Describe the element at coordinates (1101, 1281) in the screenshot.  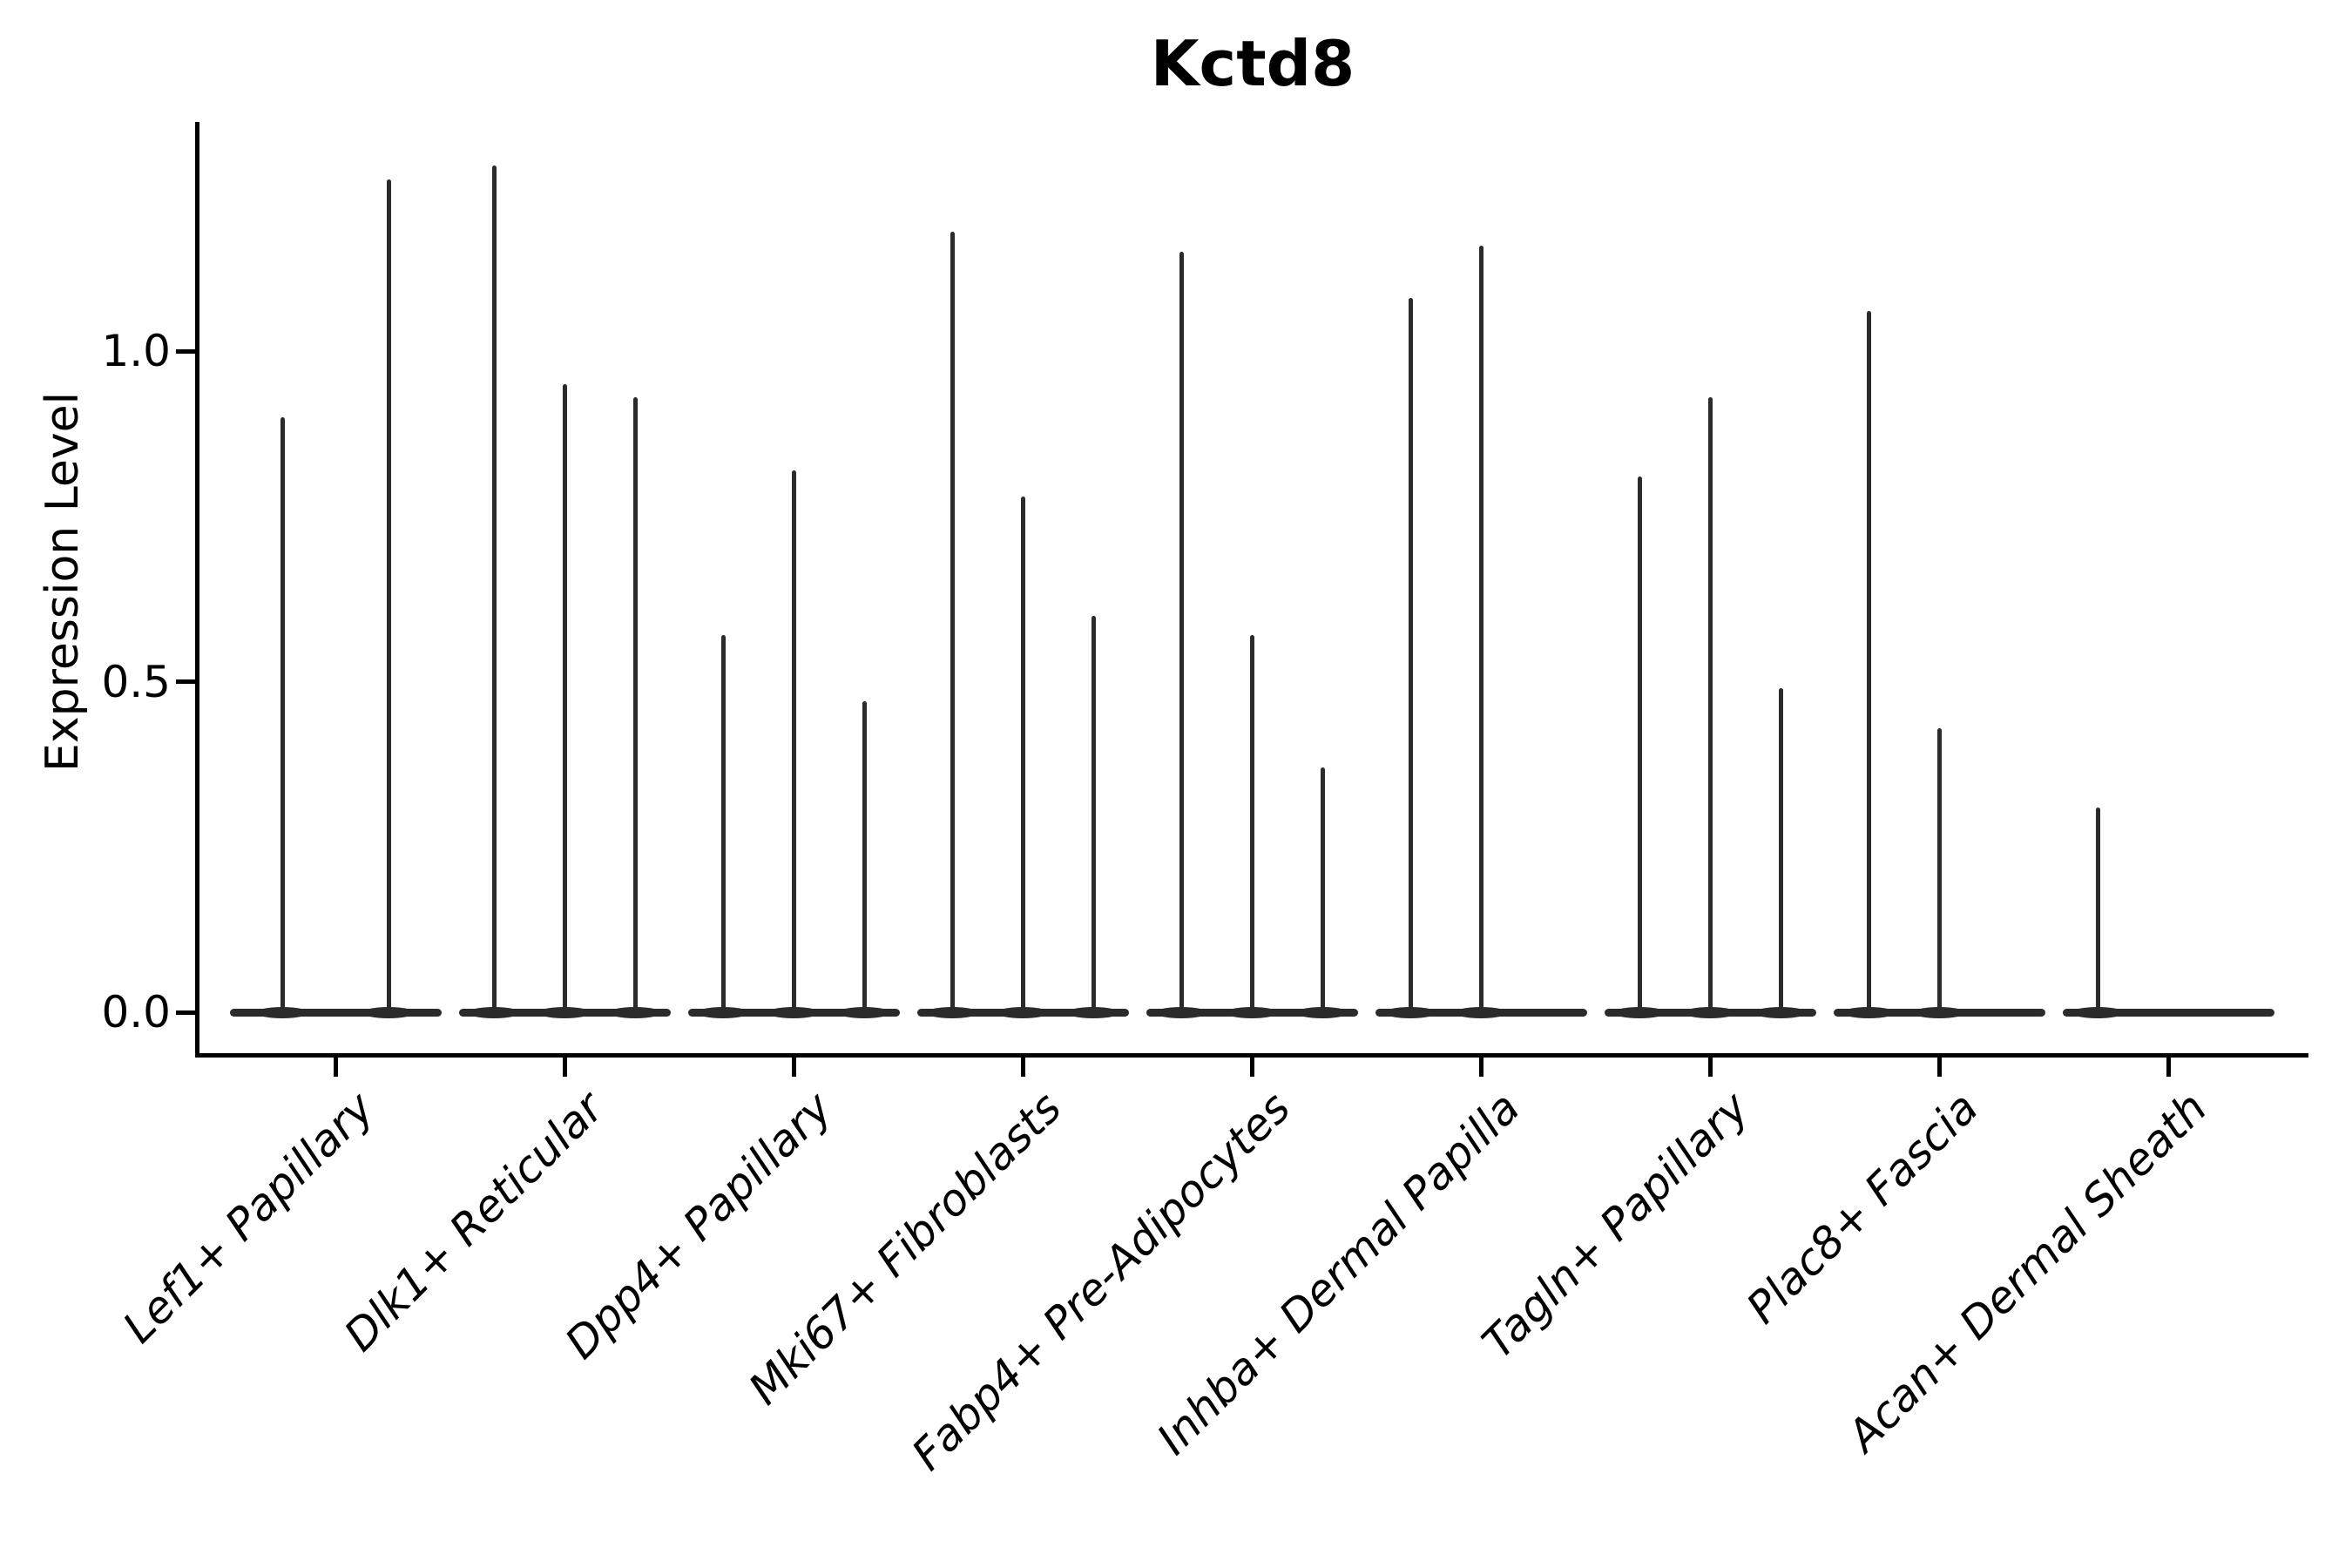
I see `x-tick-label: Fabp4+ Pre-Adipocytes` at that location.